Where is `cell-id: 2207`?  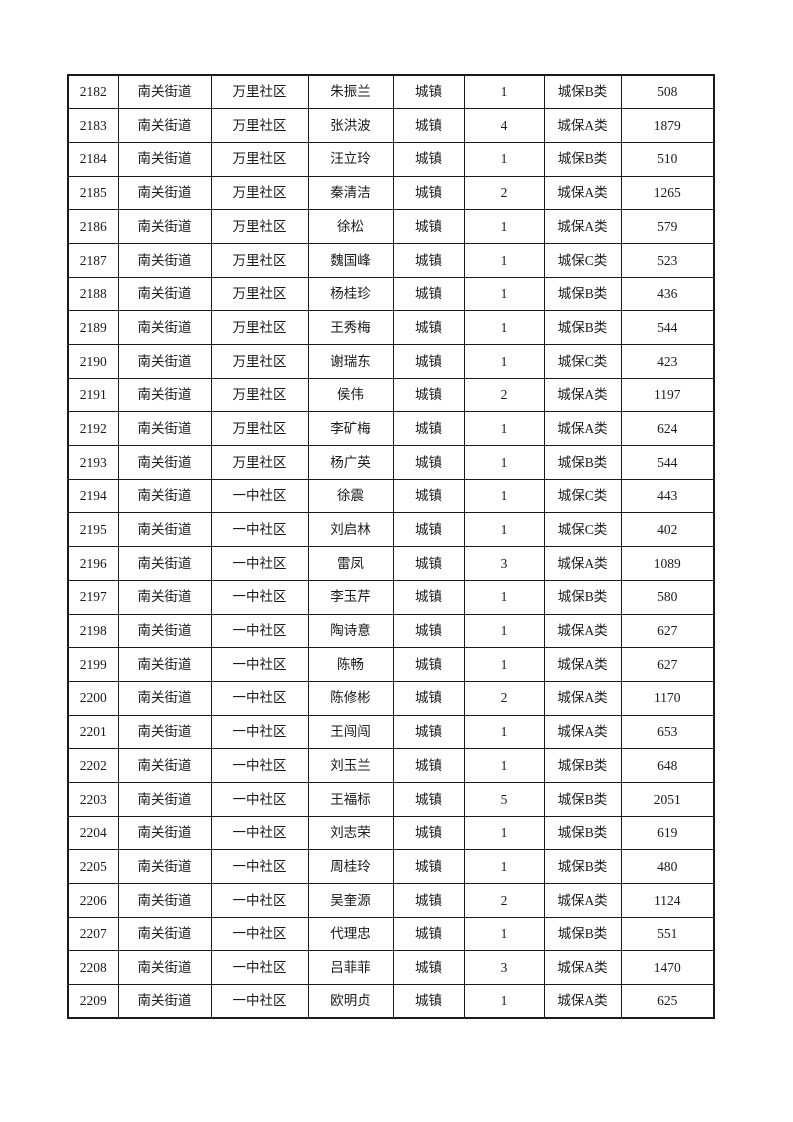 cell-id: 2207 is located at coordinates (93, 934).